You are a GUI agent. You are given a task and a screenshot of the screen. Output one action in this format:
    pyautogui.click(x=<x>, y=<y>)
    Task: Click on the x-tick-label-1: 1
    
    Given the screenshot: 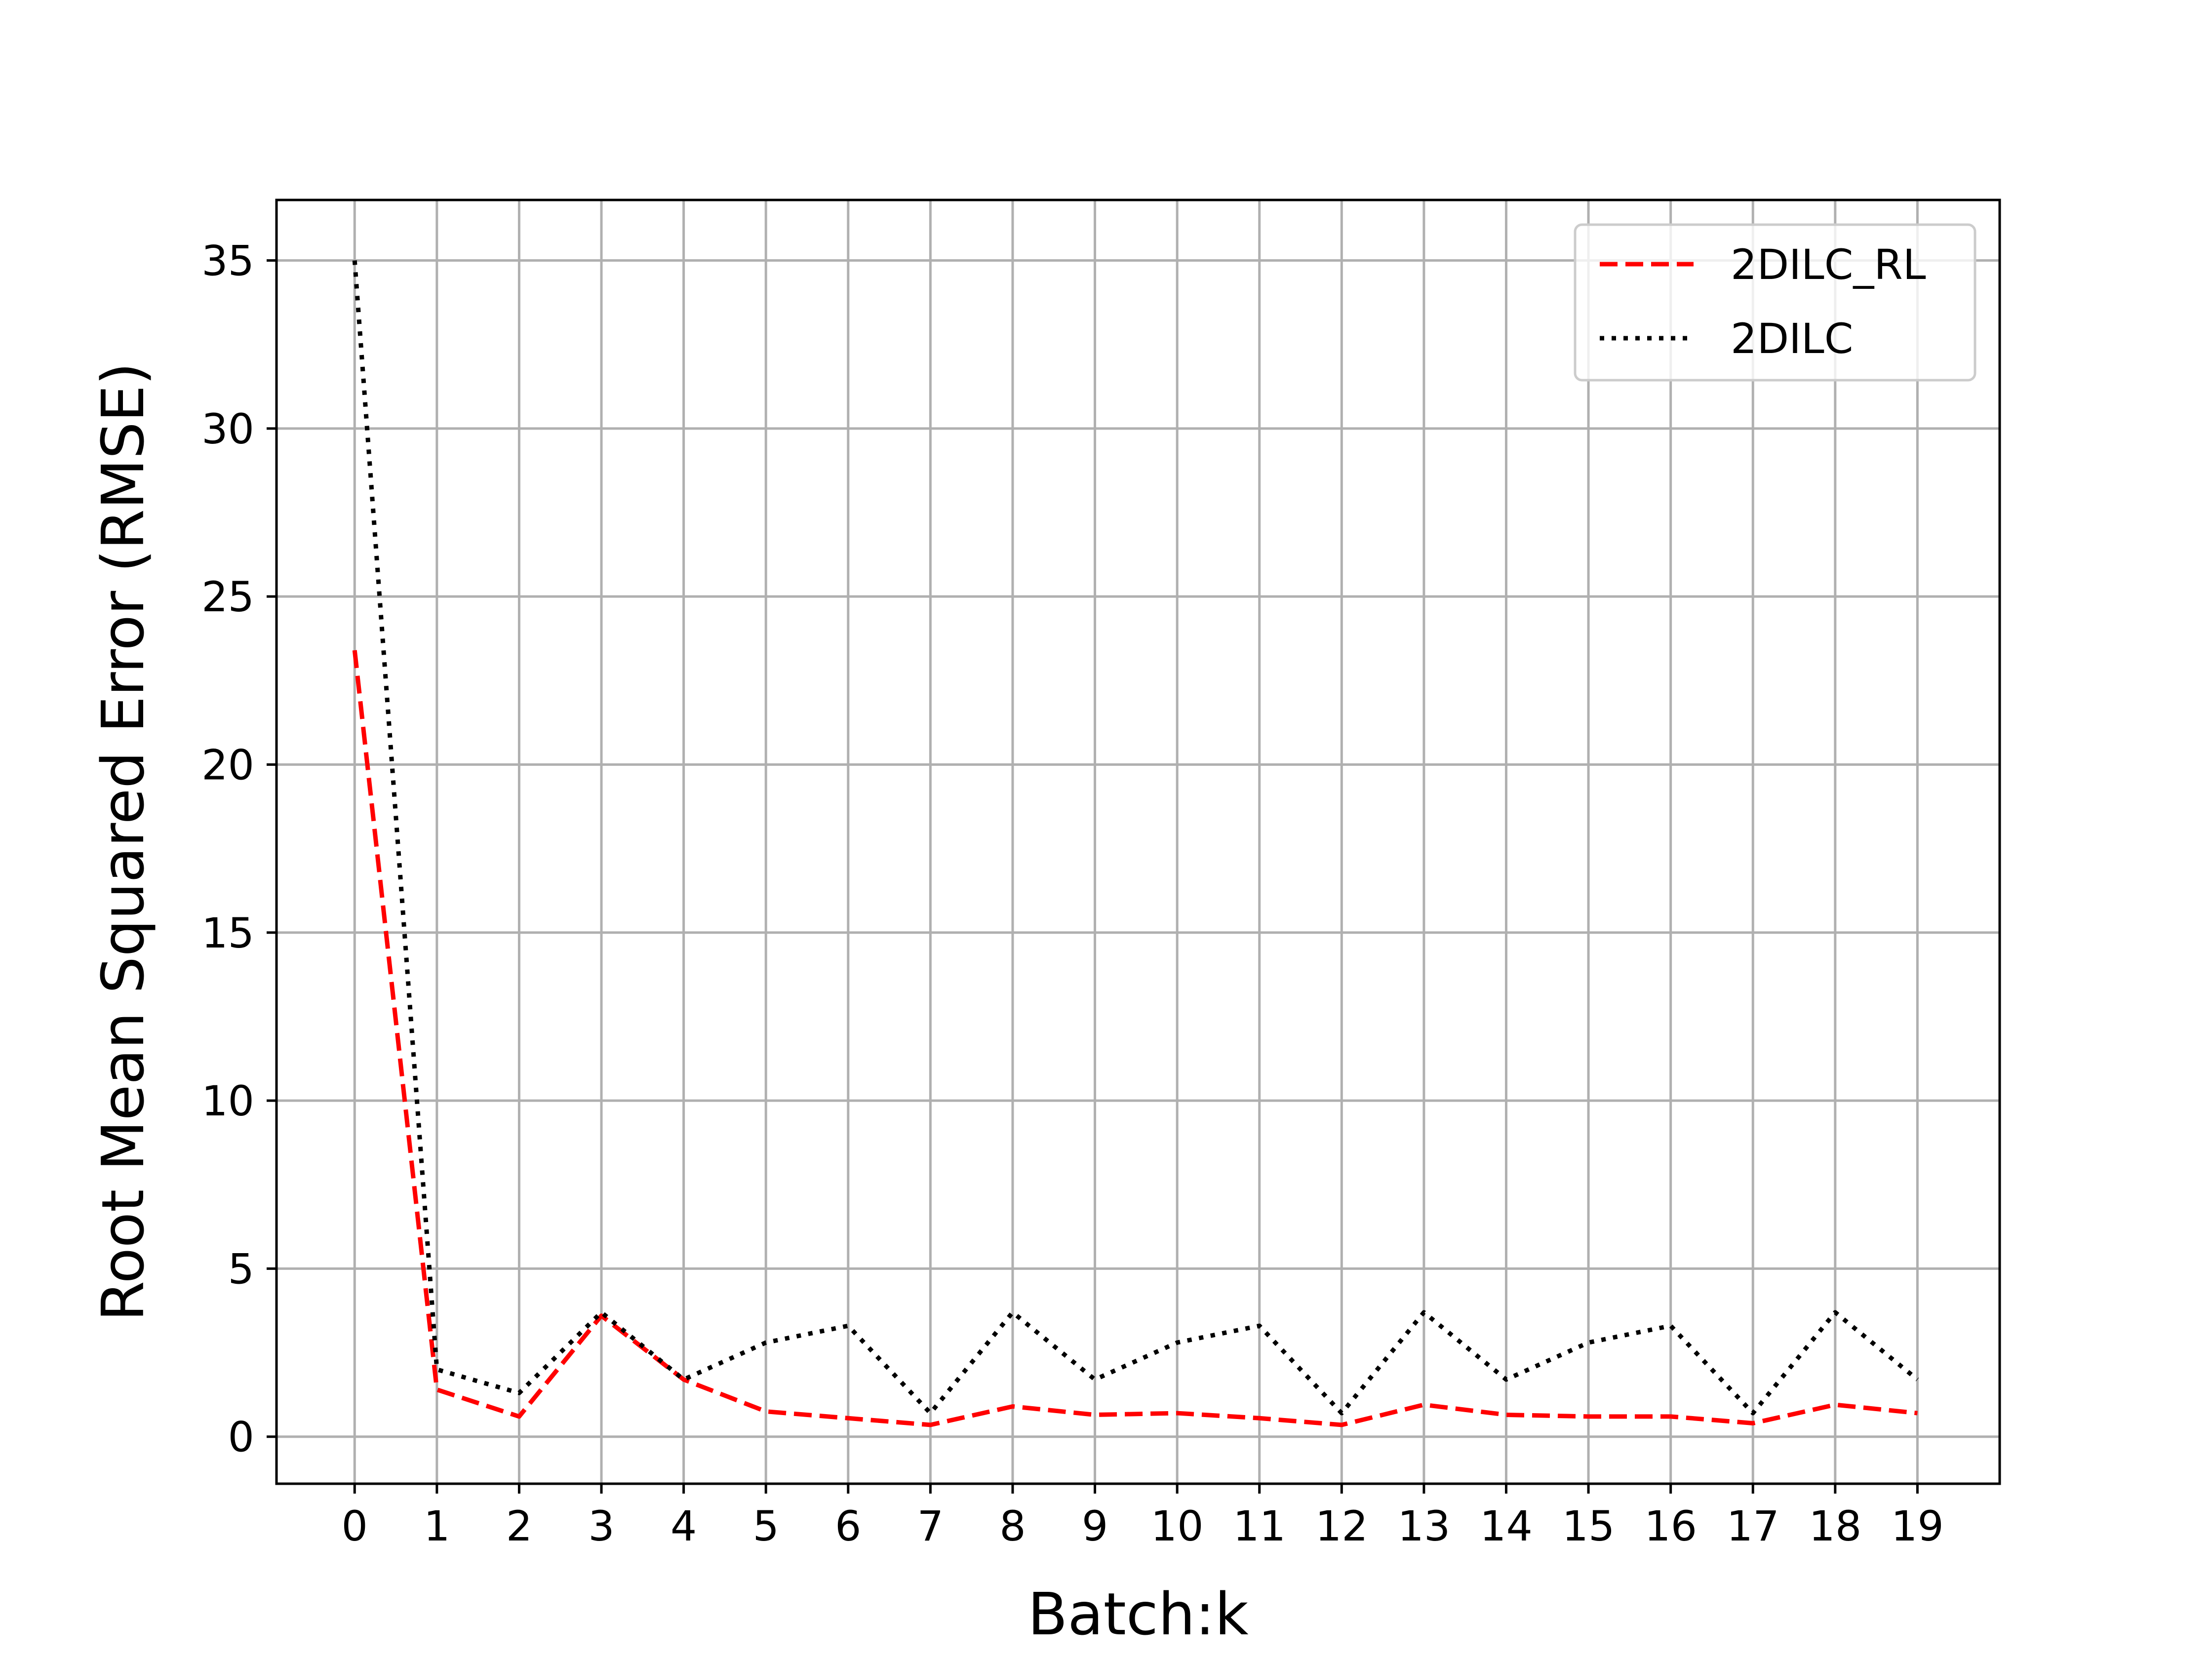 What is the action you would take?
    pyautogui.click(x=437, y=1526)
    